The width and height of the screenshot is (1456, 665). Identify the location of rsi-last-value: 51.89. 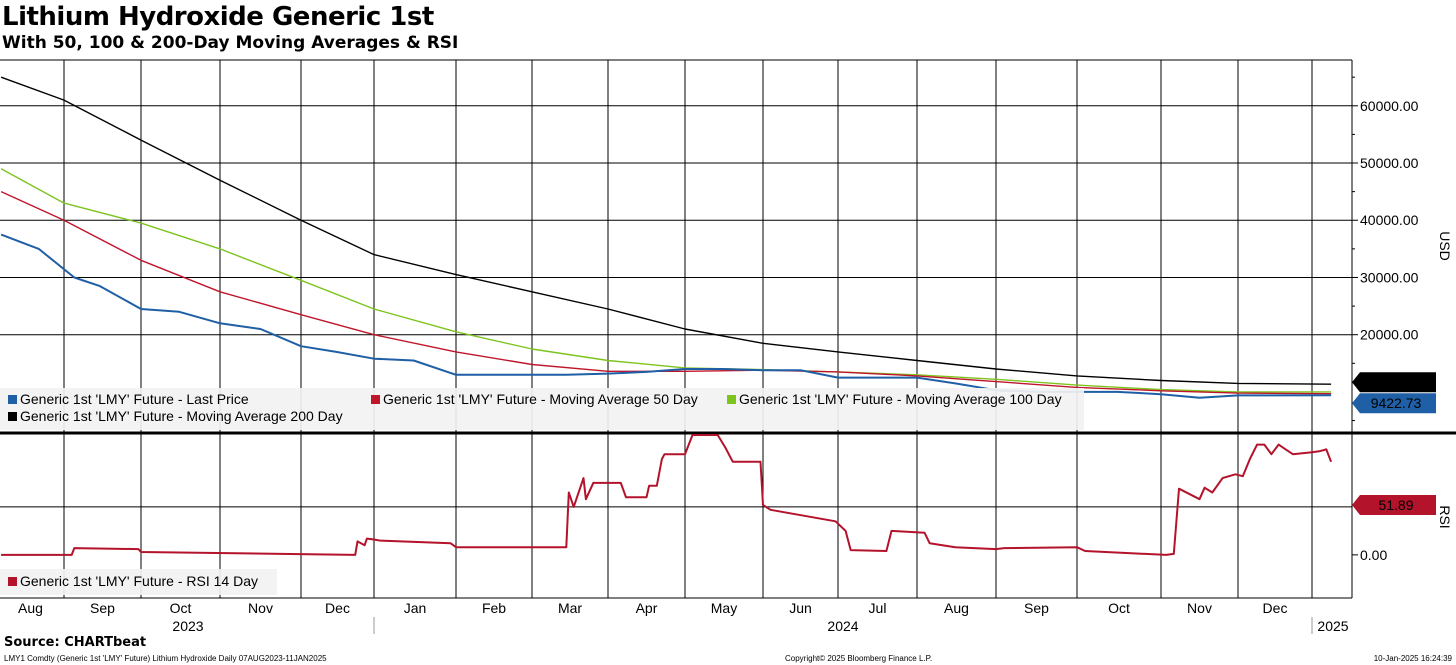
(1395, 505).